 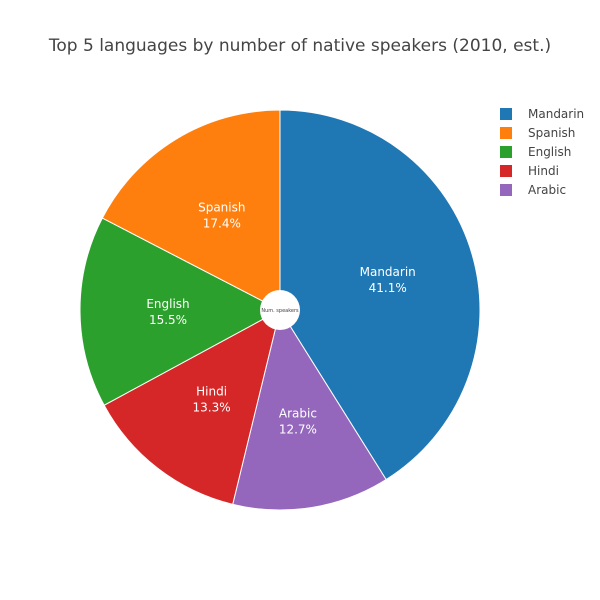 I want to click on slice-percent-label: 12.7%, so click(x=298, y=430).